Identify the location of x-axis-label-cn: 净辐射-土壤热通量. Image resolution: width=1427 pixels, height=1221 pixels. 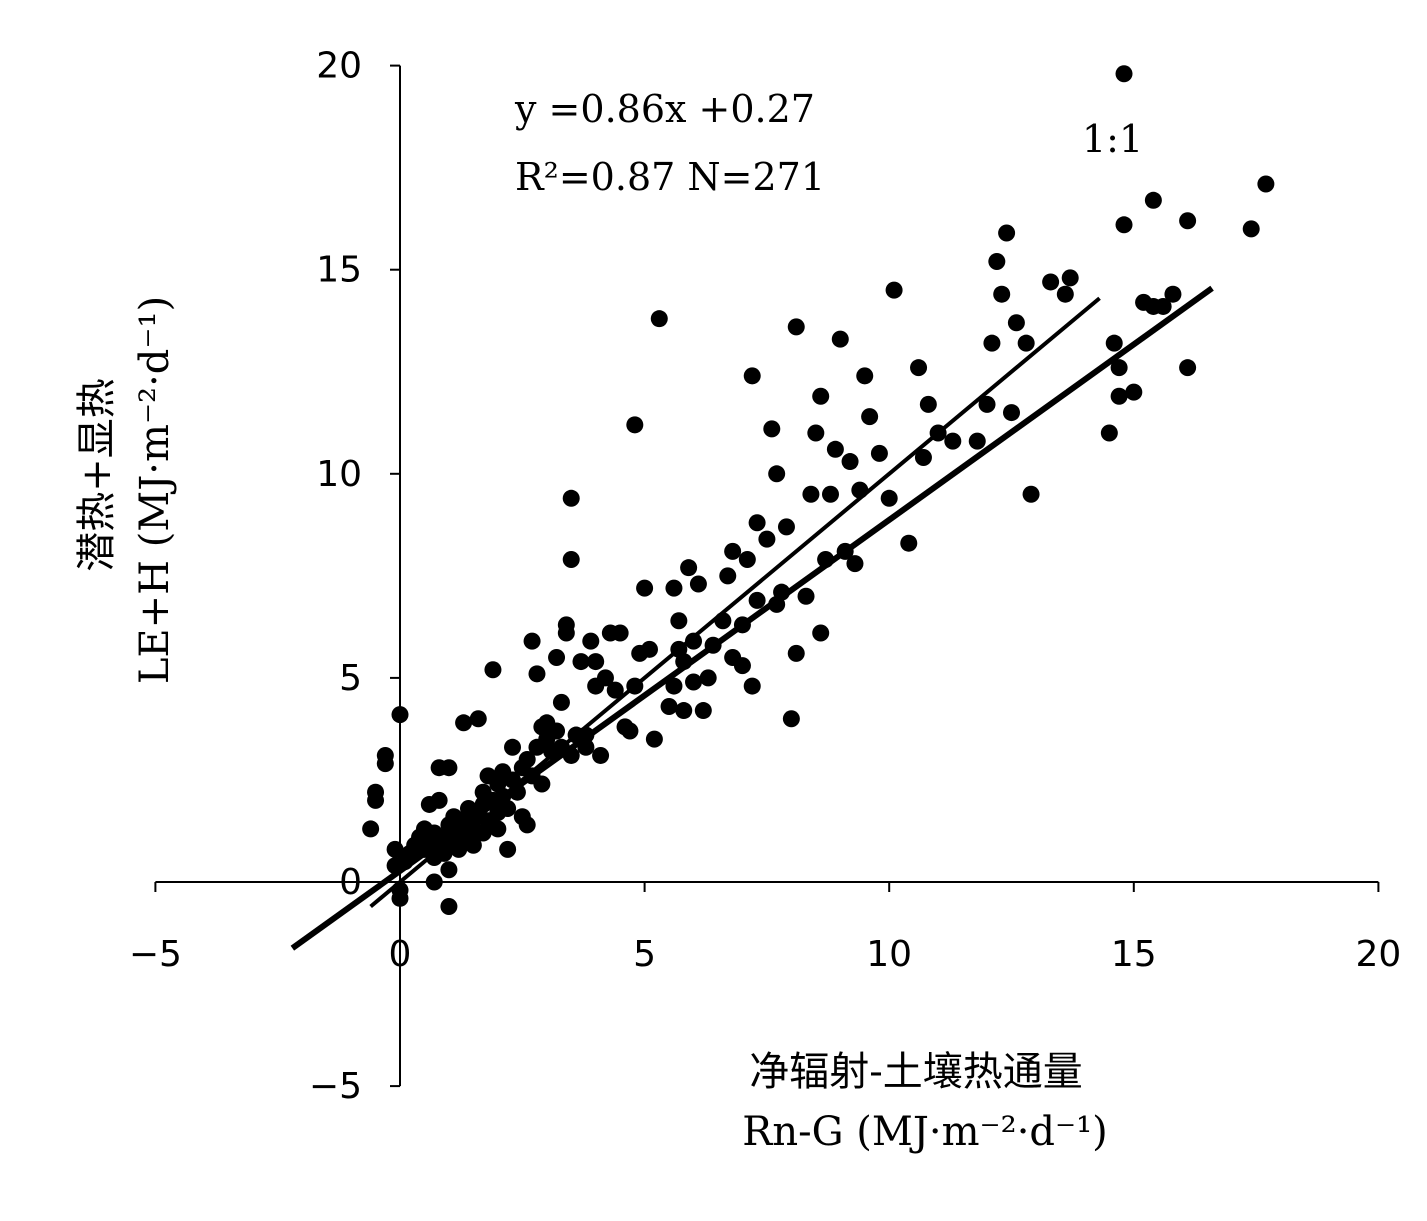
(916, 1072).